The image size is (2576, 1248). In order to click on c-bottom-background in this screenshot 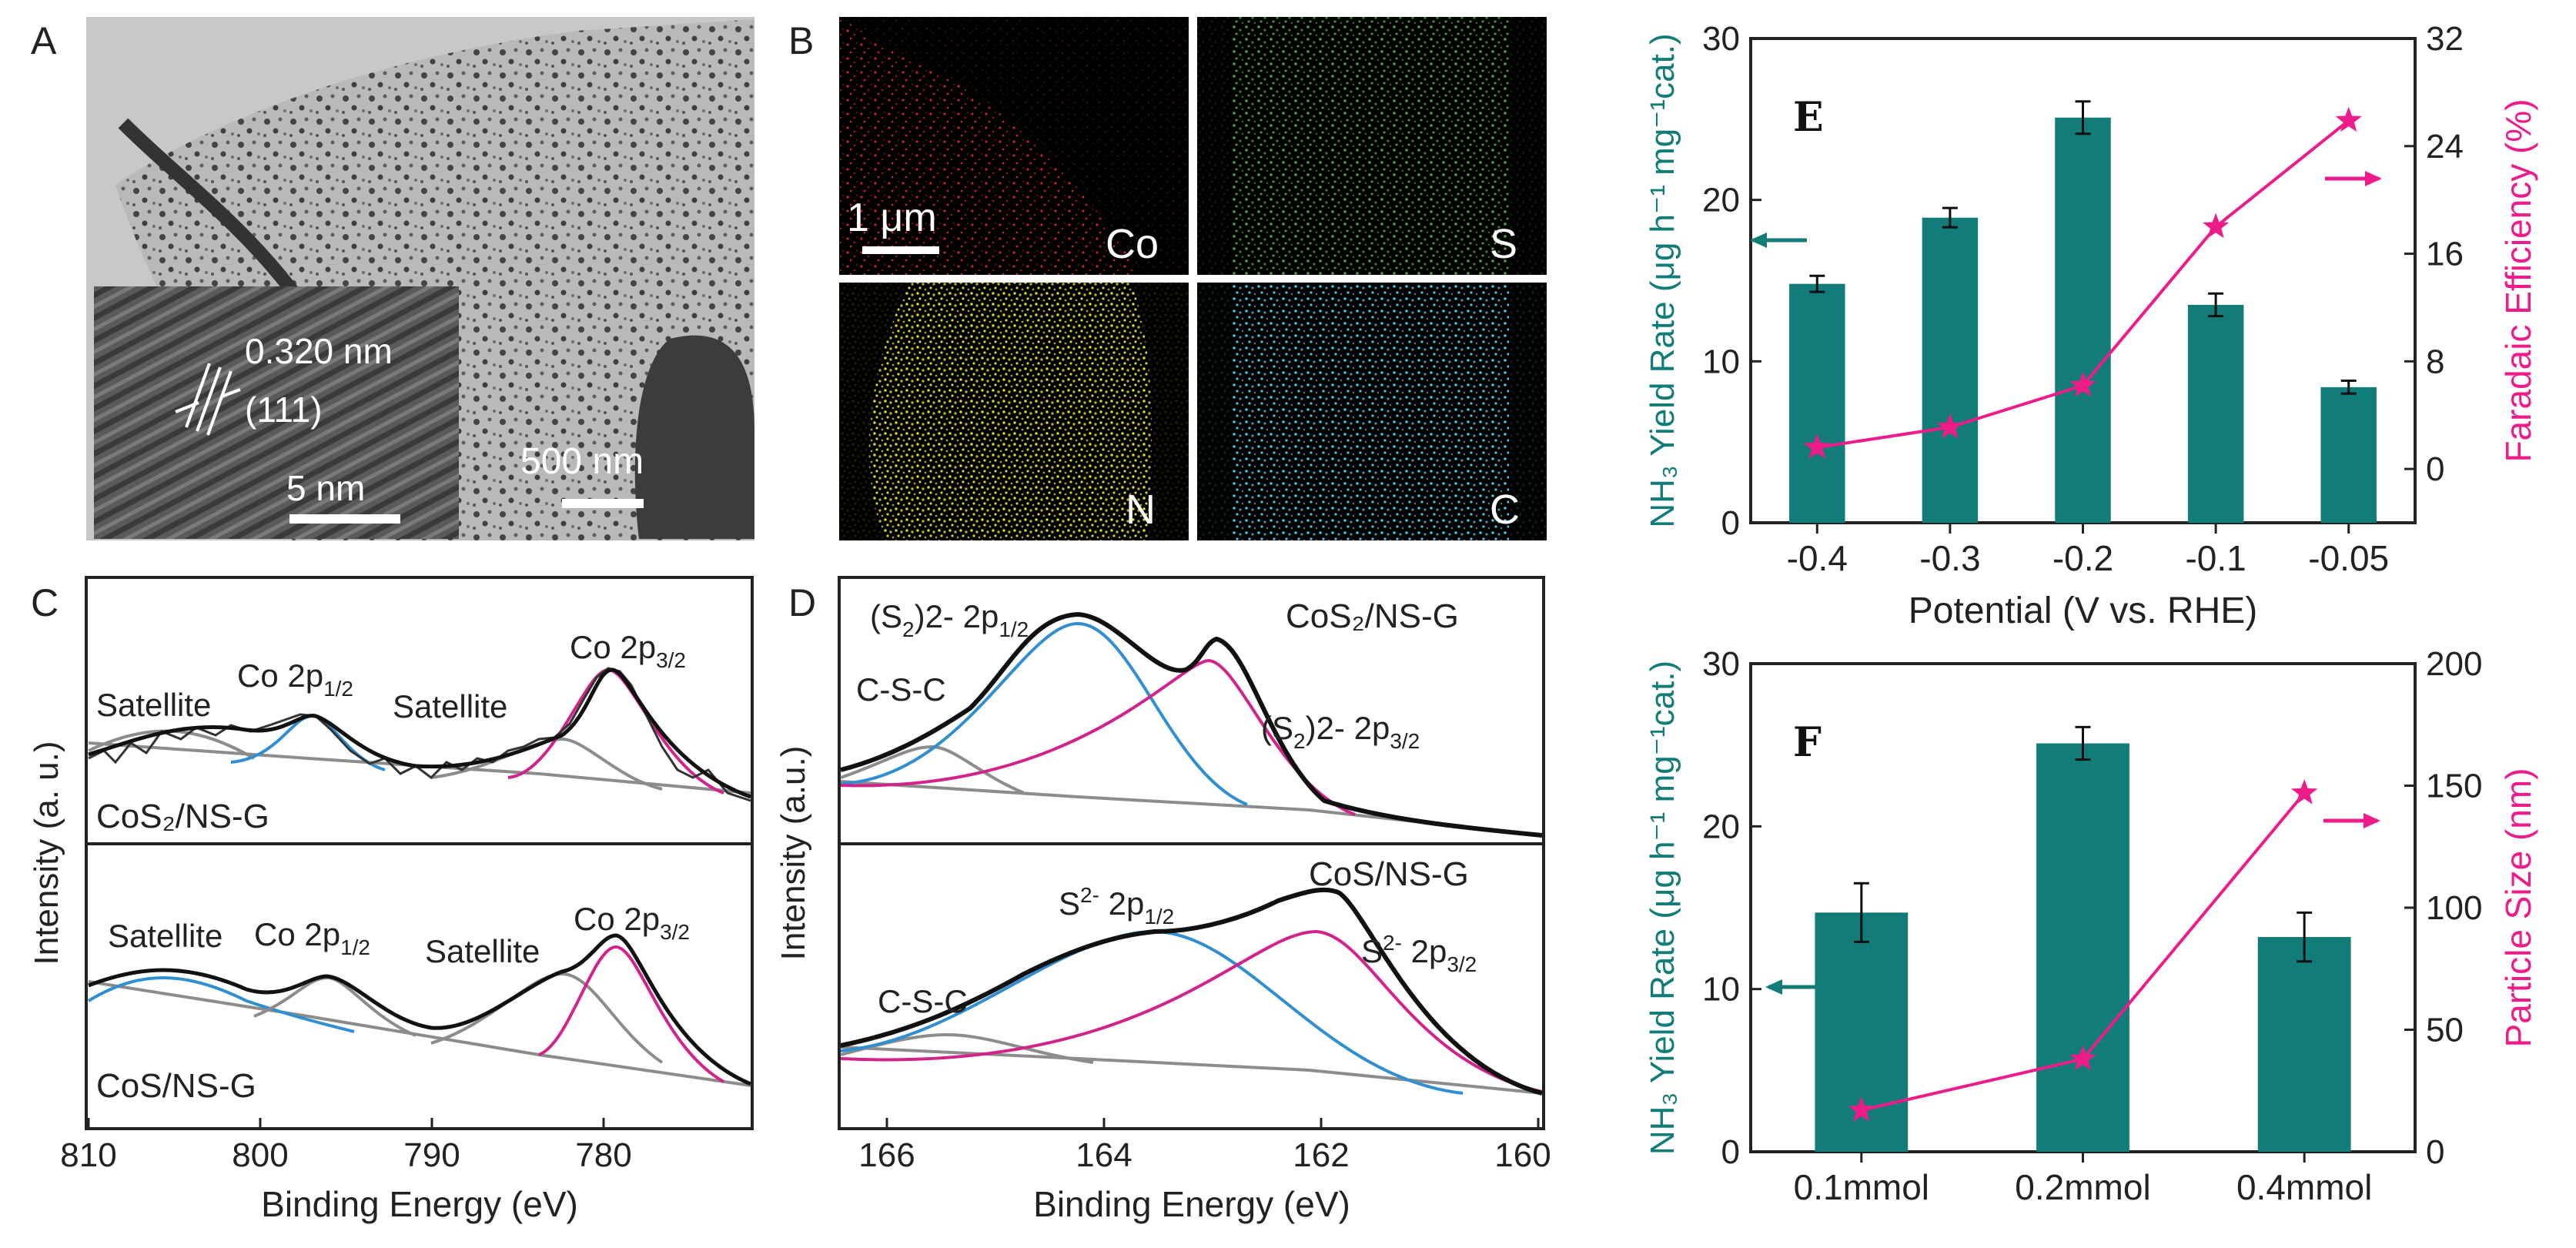, I will do `click(420, 1033)`.